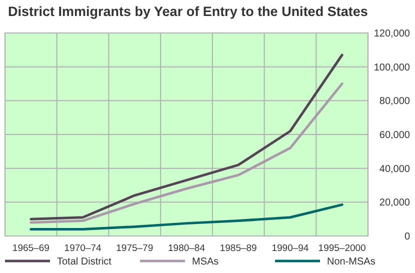 This screenshot has width=415, height=273. Describe the element at coordinates (187, 216) in the screenshot. I see `line-series` at that location.